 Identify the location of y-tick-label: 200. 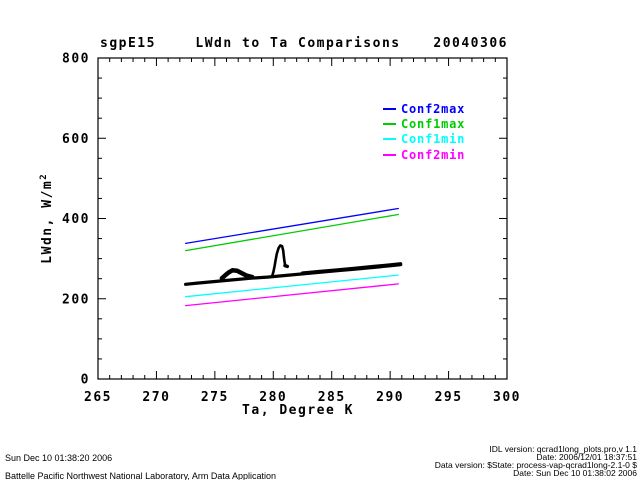
(76, 299).